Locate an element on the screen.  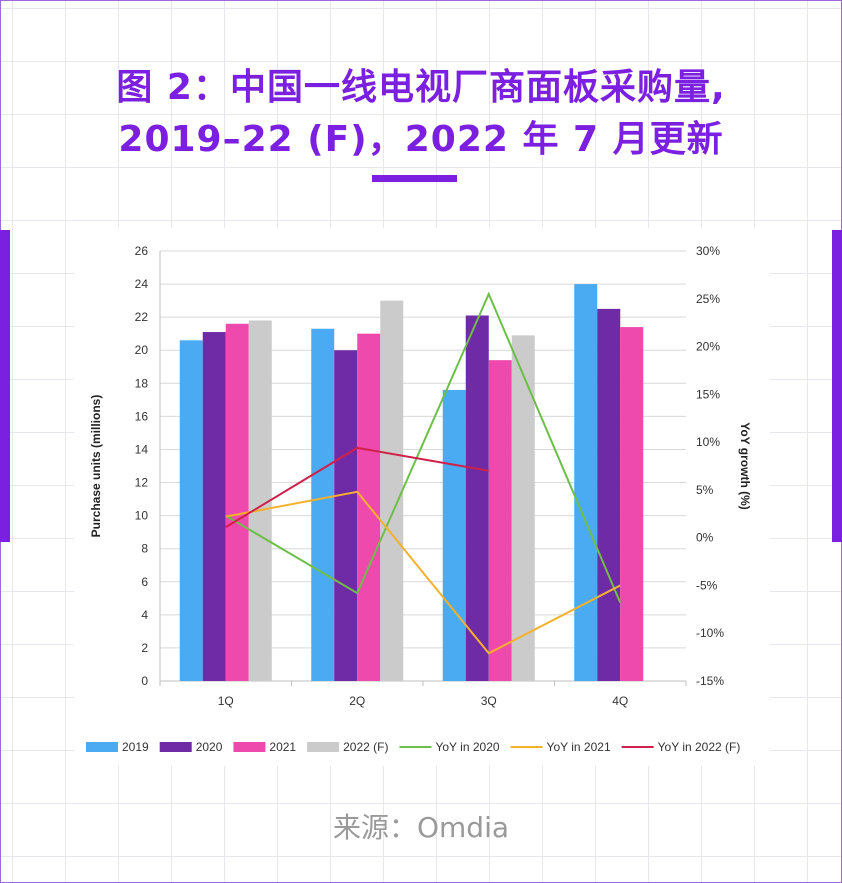
y2-tick-label: 5% is located at coordinates (705, 490).